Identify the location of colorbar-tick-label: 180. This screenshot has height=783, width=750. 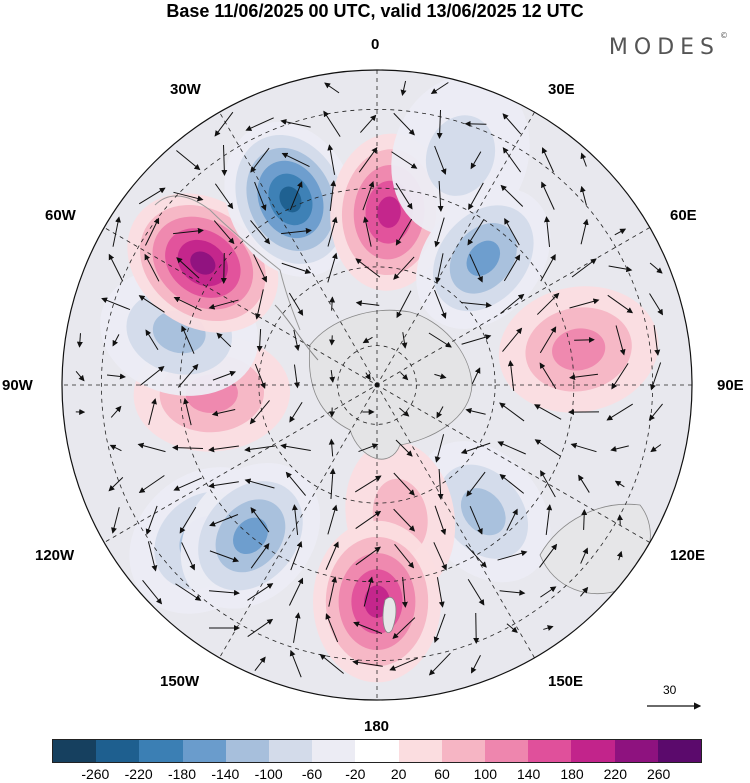
(572, 774).